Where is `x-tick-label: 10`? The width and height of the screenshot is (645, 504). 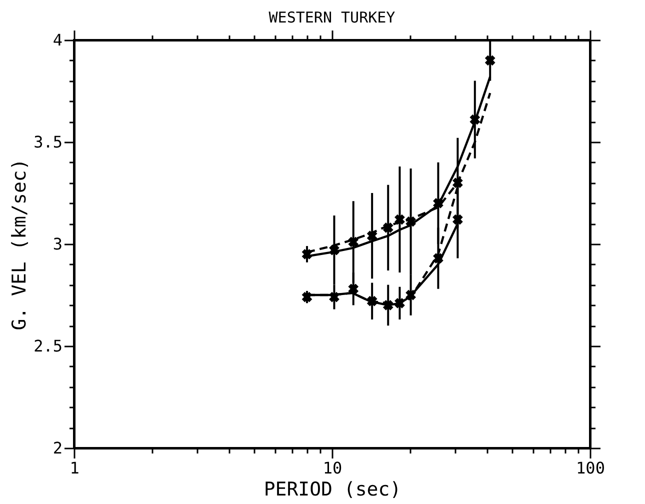
x-tick-label: 10 is located at coordinates (332, 468).